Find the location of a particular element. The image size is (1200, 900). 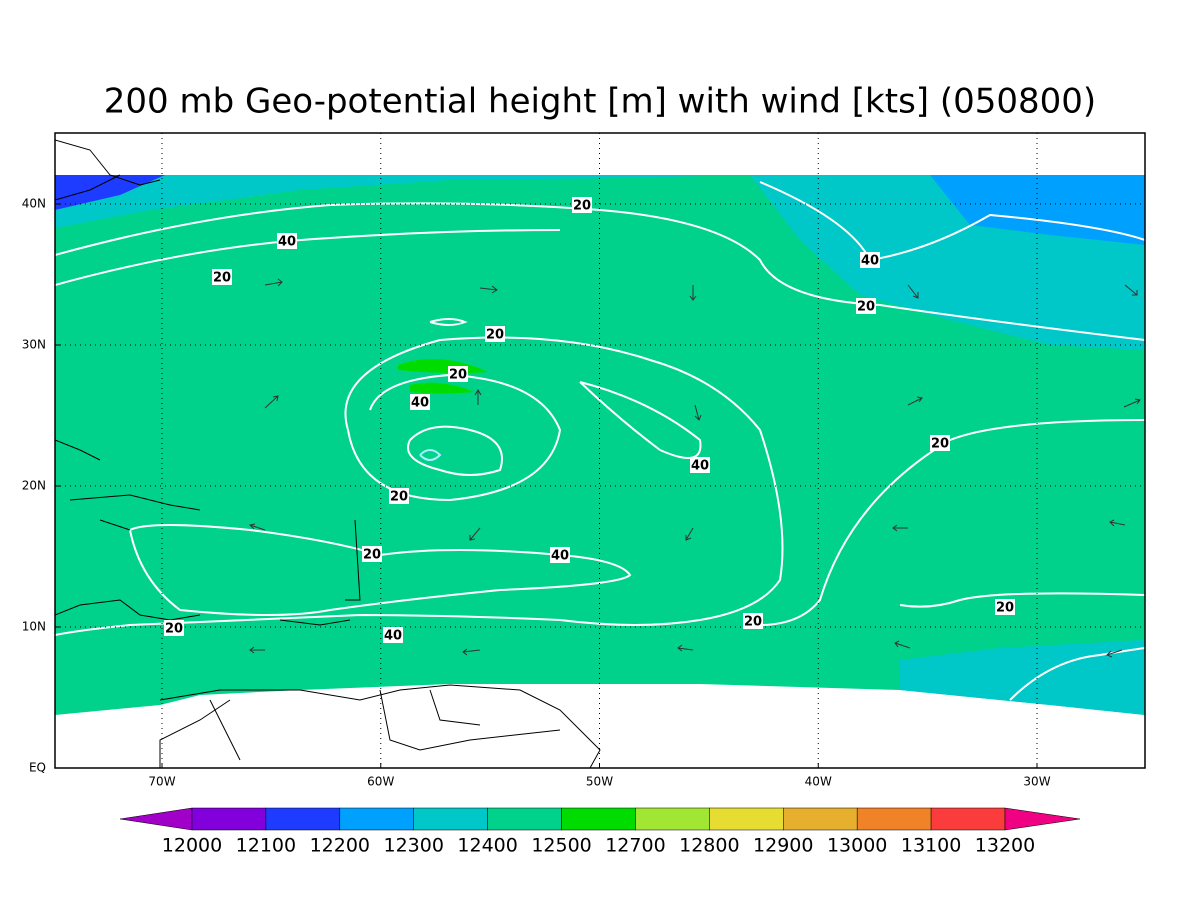

lat-label: 20N is located at coordinates (34, 486).